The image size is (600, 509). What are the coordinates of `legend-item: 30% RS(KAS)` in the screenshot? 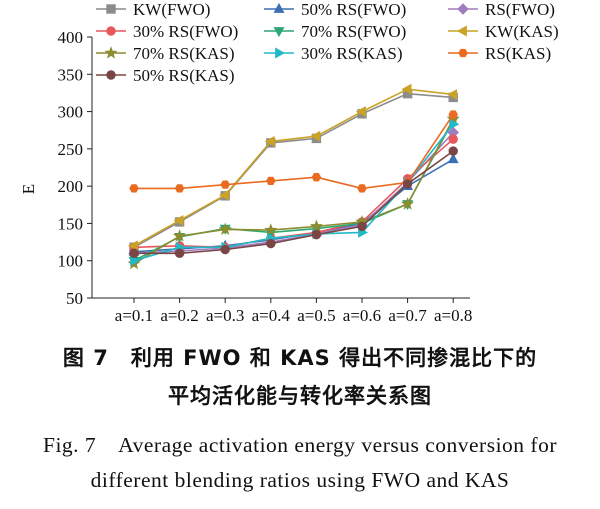 It's located at (333, 53).